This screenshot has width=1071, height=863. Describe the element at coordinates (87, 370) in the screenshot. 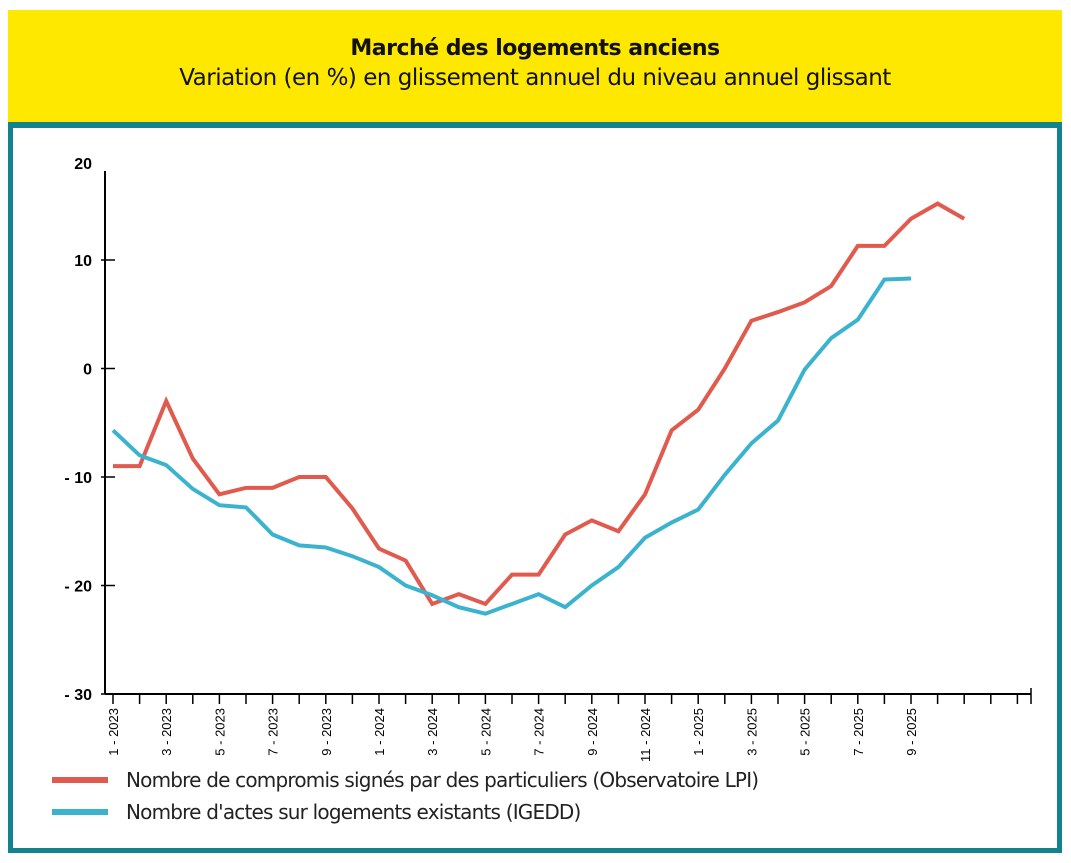

I see `y-tick-label: 0` at that location.